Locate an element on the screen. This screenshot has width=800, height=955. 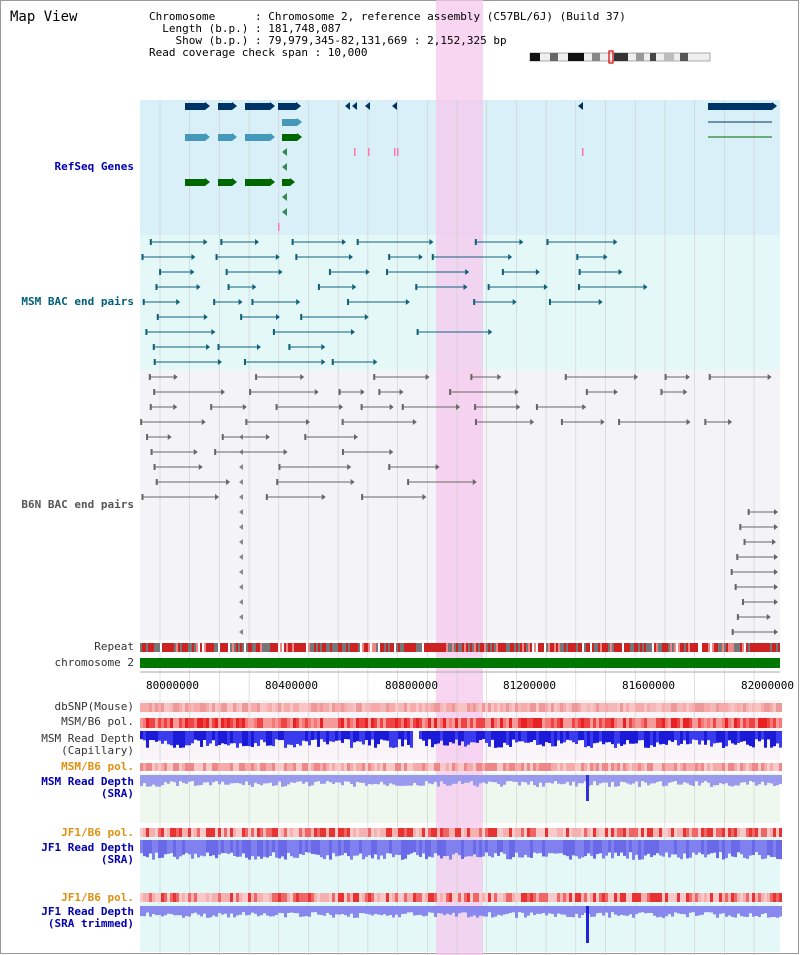
track-label-refseq: RefSeq Genes is located at coordinates (94, 166).